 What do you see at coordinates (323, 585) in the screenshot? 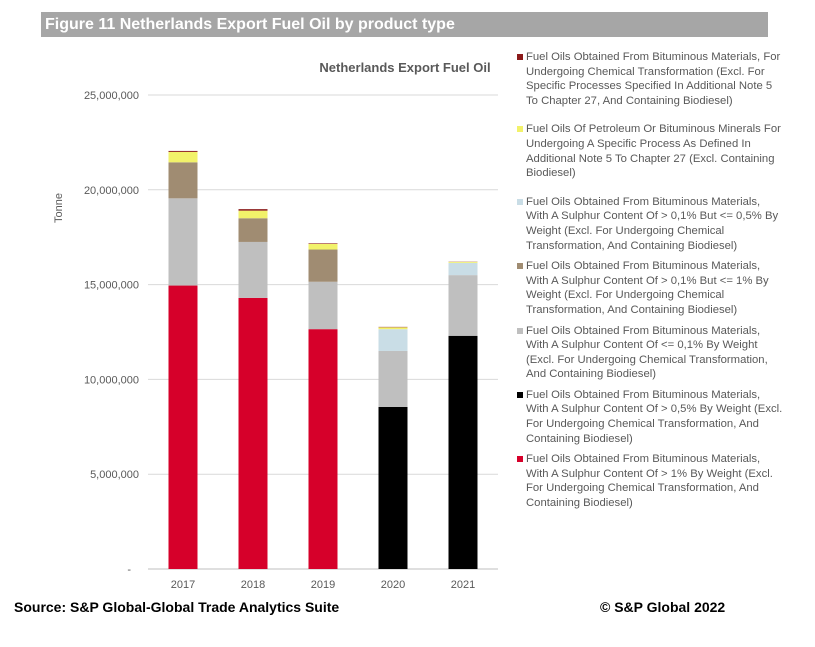
I see `x-tick-label: 2019` at bounding box center [323, 585].